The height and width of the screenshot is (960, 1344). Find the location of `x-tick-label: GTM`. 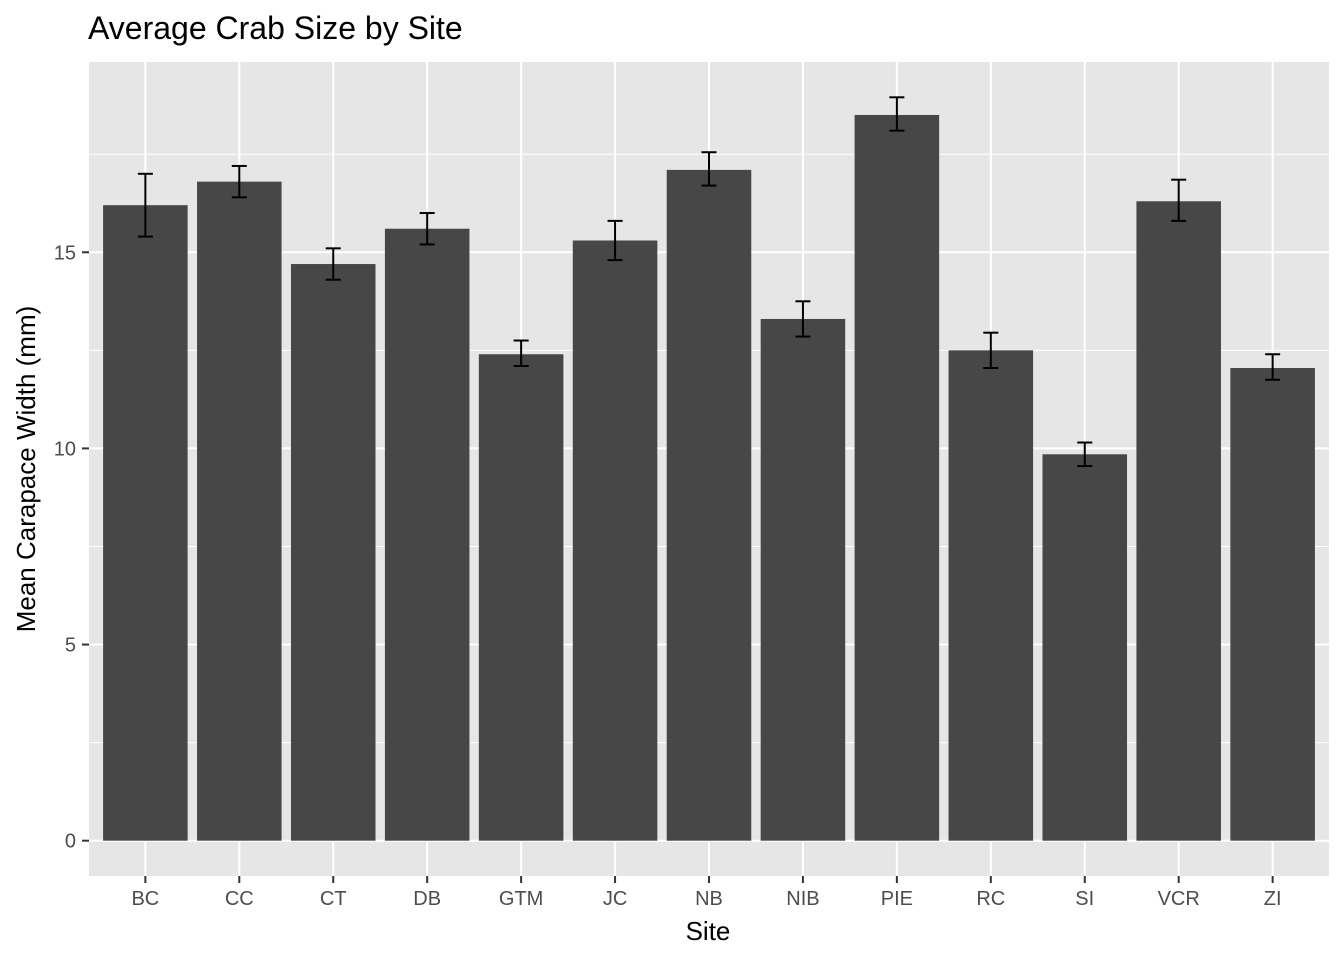

x-tick-label: GTM is located at coordinates (521, 899).